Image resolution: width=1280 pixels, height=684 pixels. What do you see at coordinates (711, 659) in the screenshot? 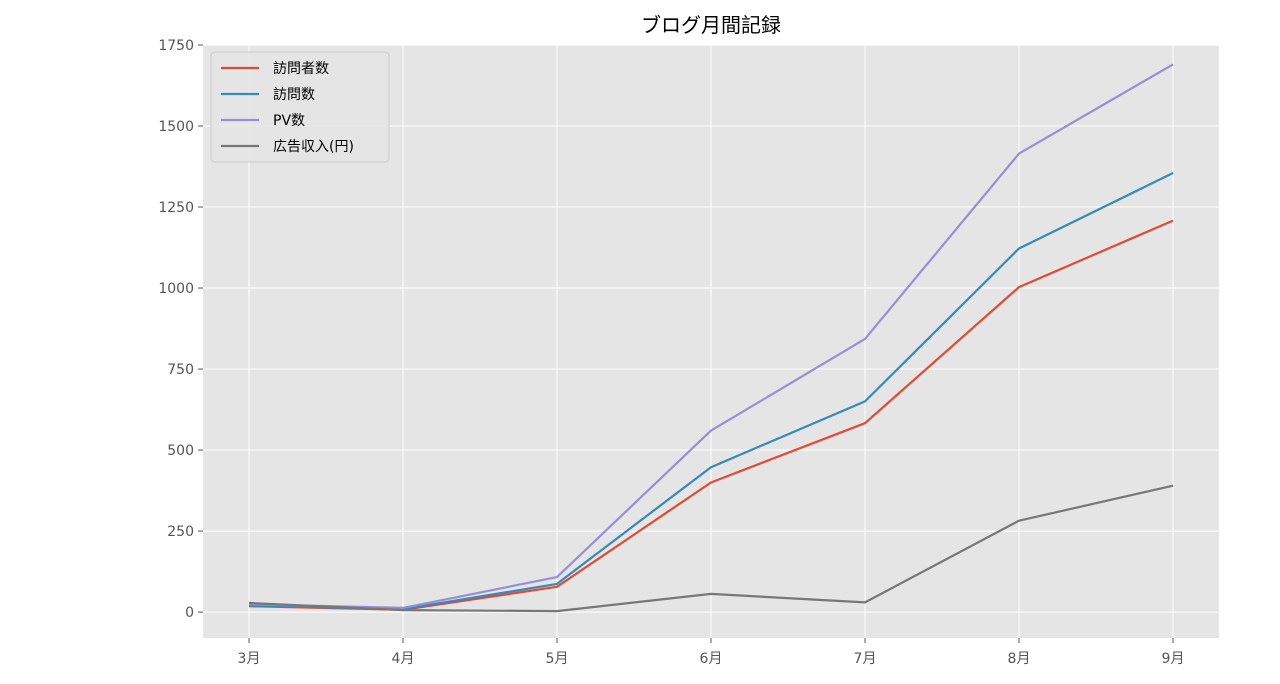
I see `x-tick-label: 6月` at bounding box center [711, 659].